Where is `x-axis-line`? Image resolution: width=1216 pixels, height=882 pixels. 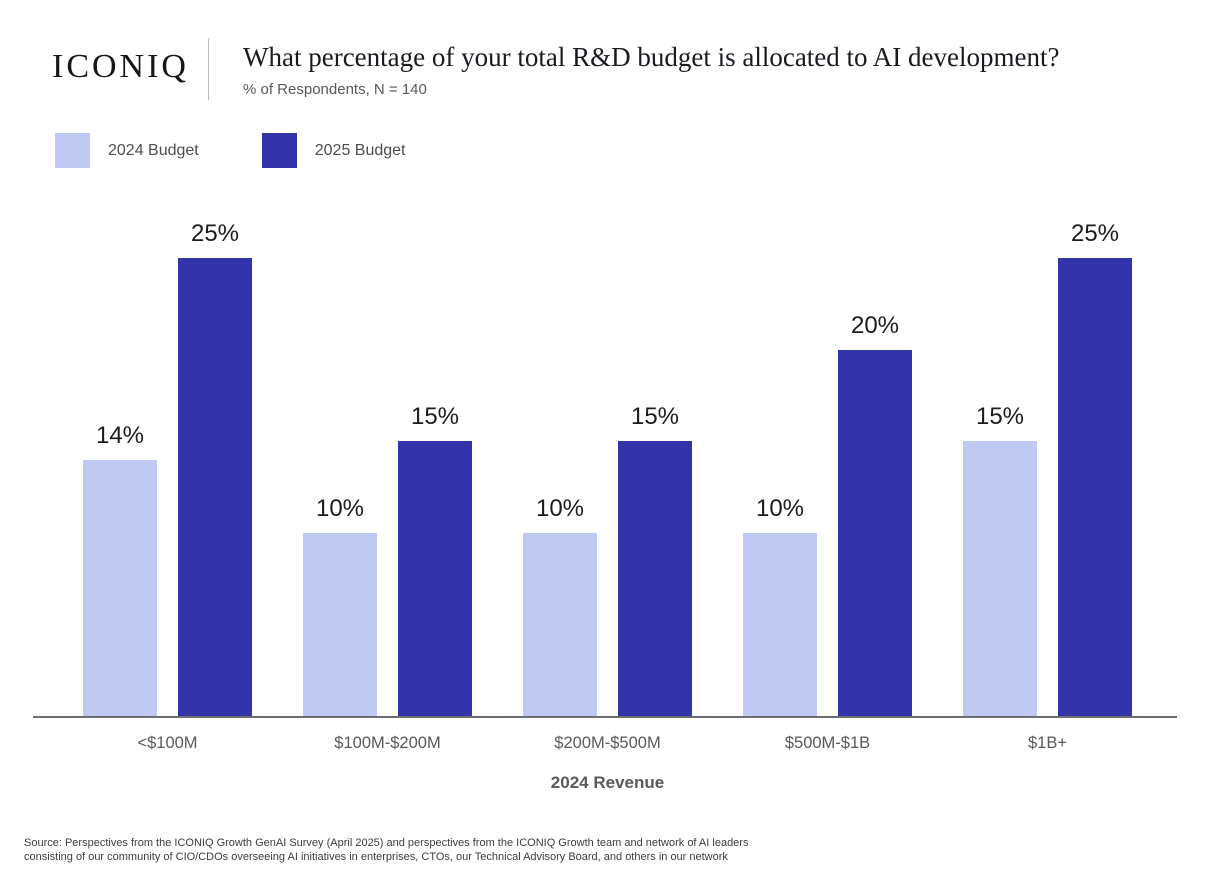 x-axis-line is located at coordinates (605, 717).